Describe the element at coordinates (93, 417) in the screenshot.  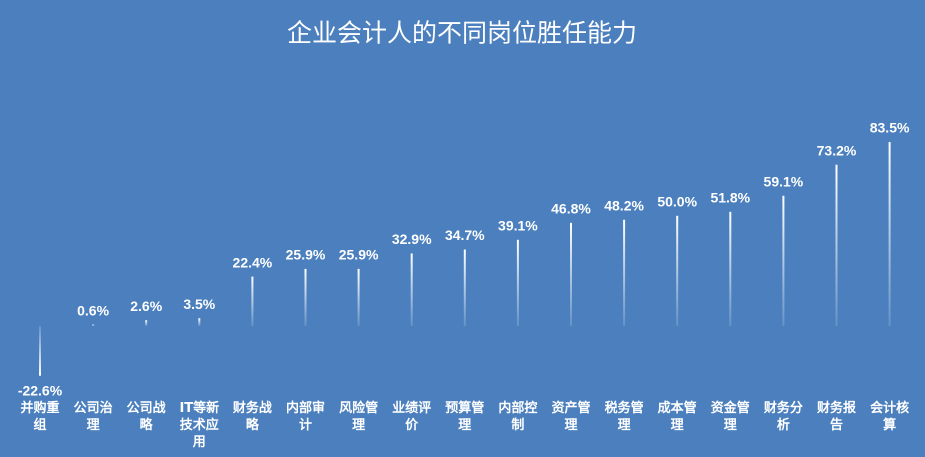
I see `x-tick-label: 公司治理` at that location.